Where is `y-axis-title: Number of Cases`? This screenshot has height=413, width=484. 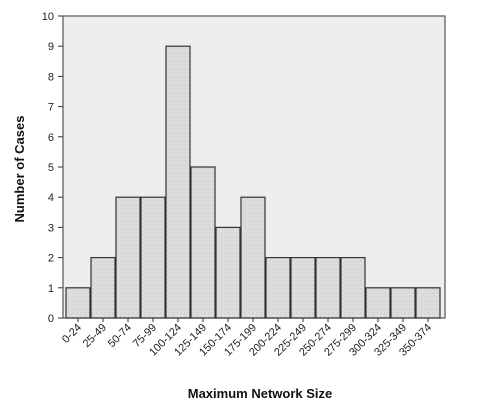 y-axis-title: Number of Cases is located at coordinates (19, 169).